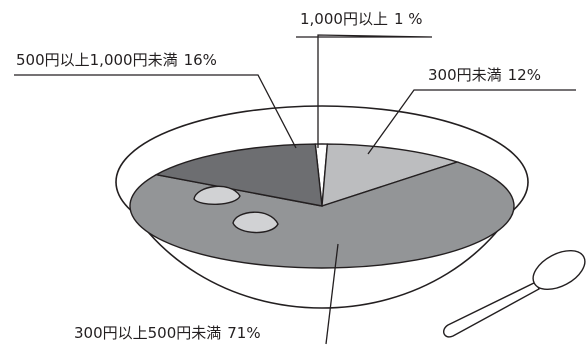 This screenshot has width=586, height=351. Describe the element at coordinates (514, 294) in the screenshot. I see `spoon-icon` at that location.